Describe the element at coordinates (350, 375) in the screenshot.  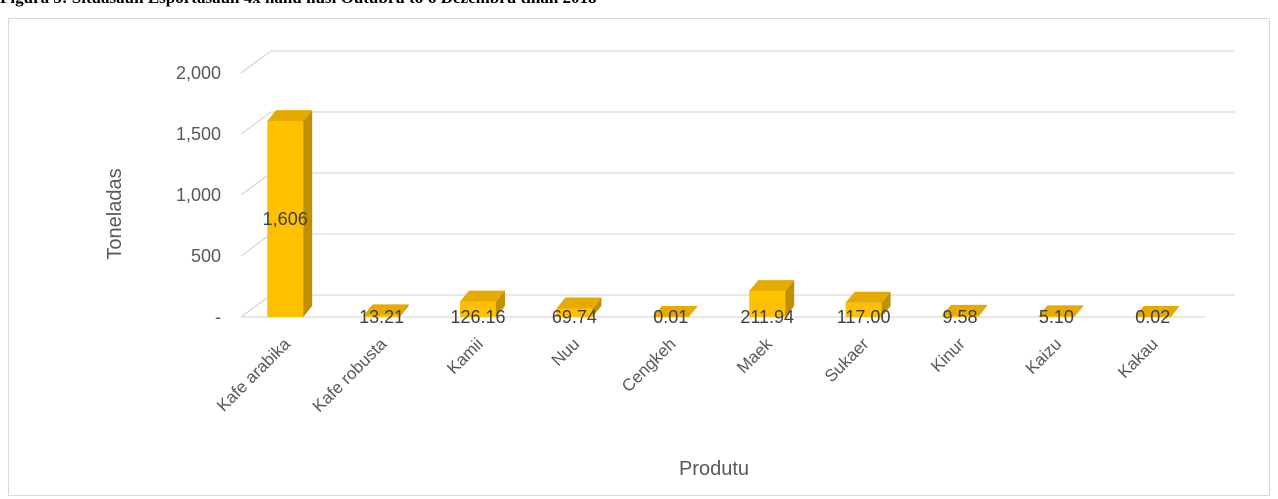
I see `x-tick-label: Kafe robusta` at that location.